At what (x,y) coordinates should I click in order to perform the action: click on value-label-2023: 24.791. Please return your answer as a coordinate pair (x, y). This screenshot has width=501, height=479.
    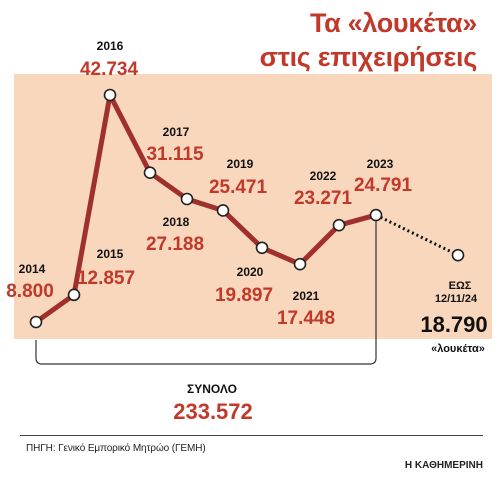
    Looking at the image, I should click on (383, 185).